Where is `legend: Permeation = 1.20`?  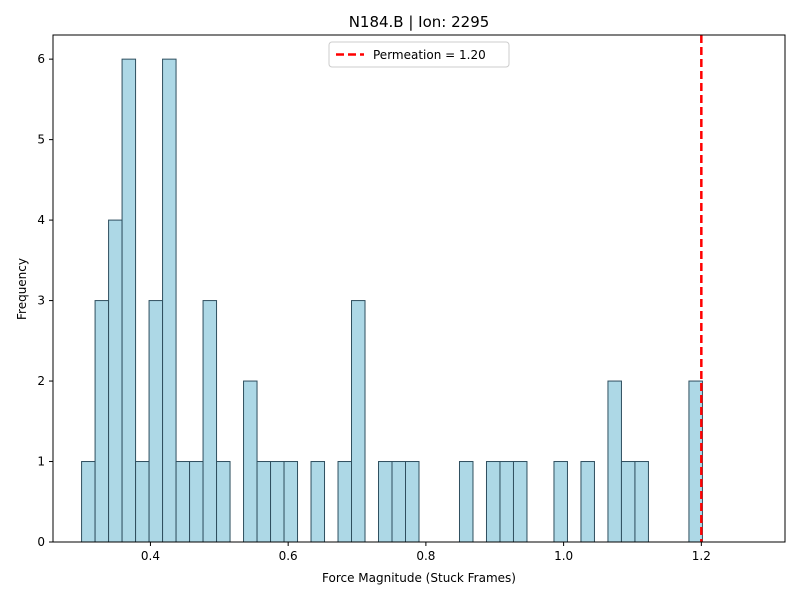
legend: Permeation = 1.20 is located at coordinates (419, 54).